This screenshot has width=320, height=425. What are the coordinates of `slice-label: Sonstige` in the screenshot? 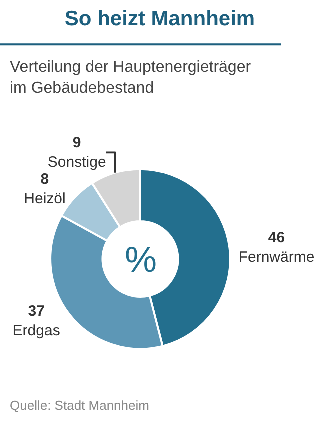 It's located at (77, 162).